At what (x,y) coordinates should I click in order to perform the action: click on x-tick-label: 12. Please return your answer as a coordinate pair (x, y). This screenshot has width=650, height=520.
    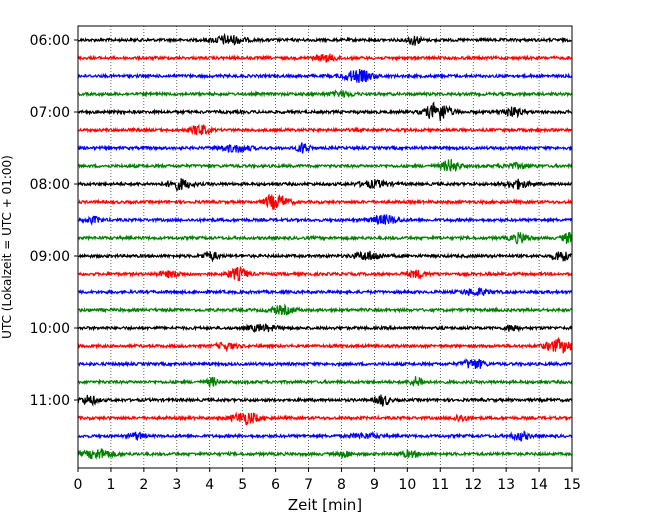
    Looking at the image, I should click on (473, 485).